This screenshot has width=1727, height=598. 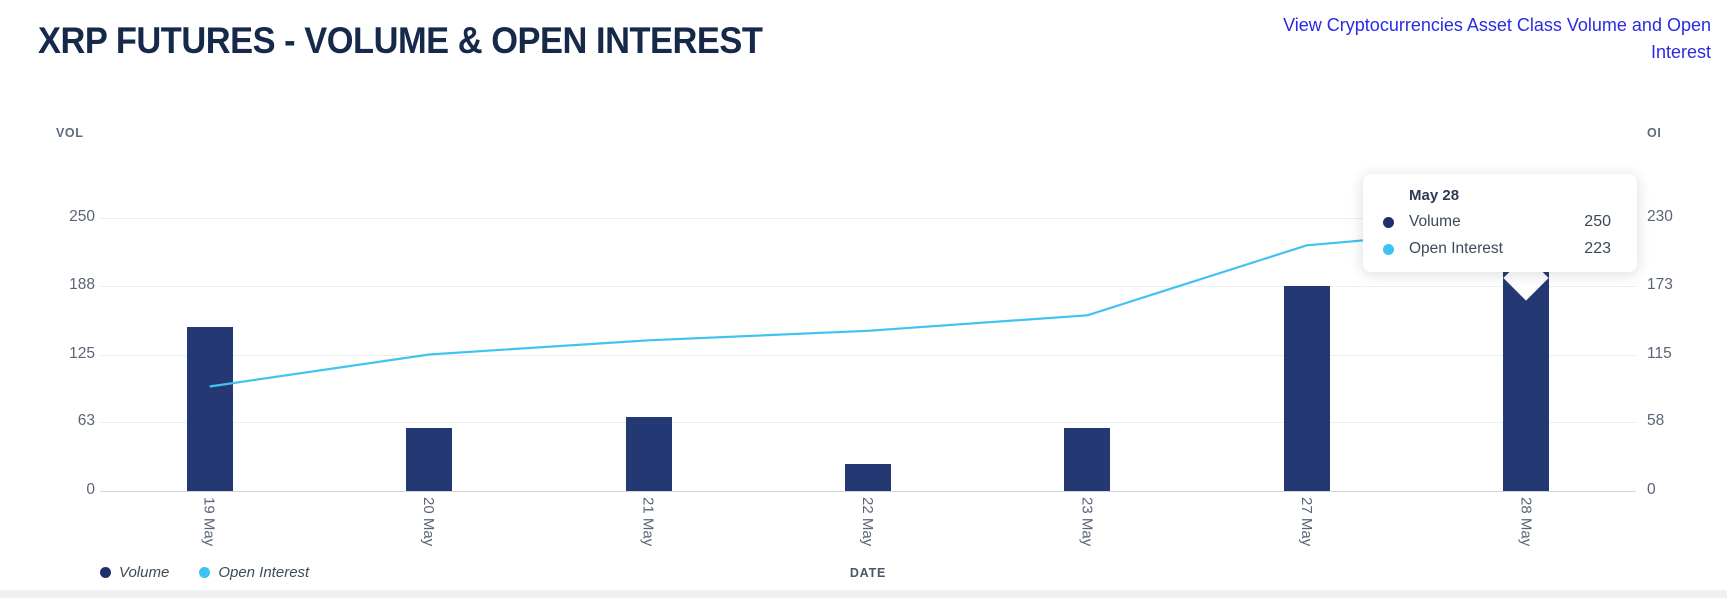 I want to click on page-title: XRP FUTURES - VOLUME & OPEN INTEREST, so click(x=400, y=40).